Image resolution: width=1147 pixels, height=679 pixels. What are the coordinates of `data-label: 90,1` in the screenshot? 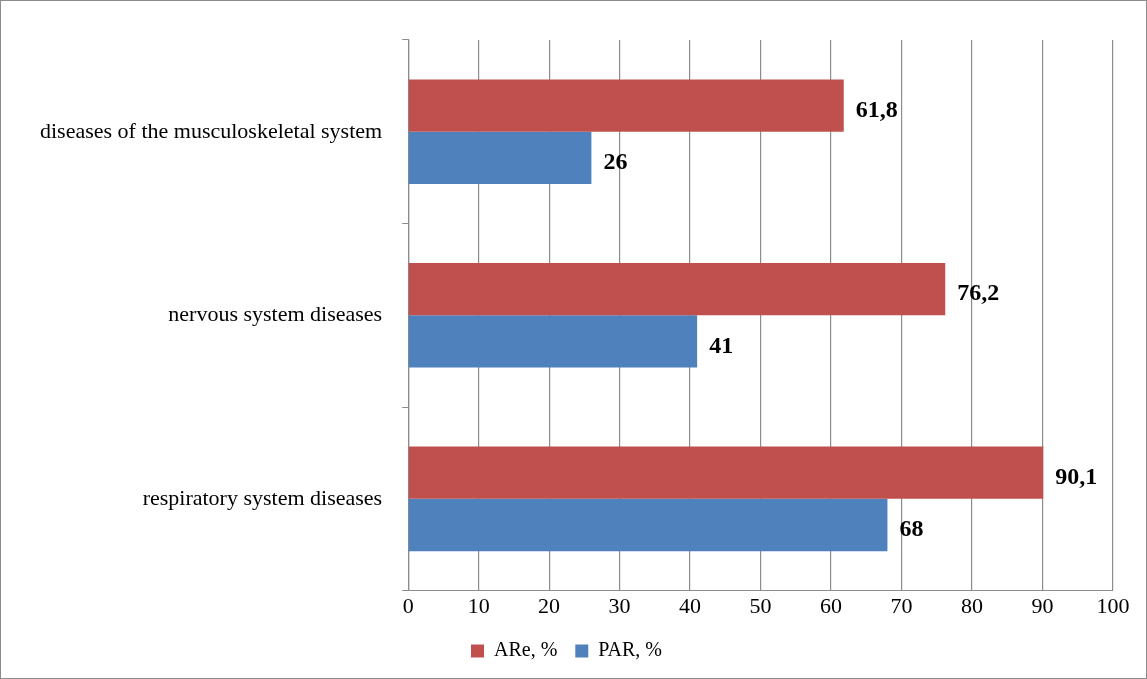 It's located at (1076, 475).